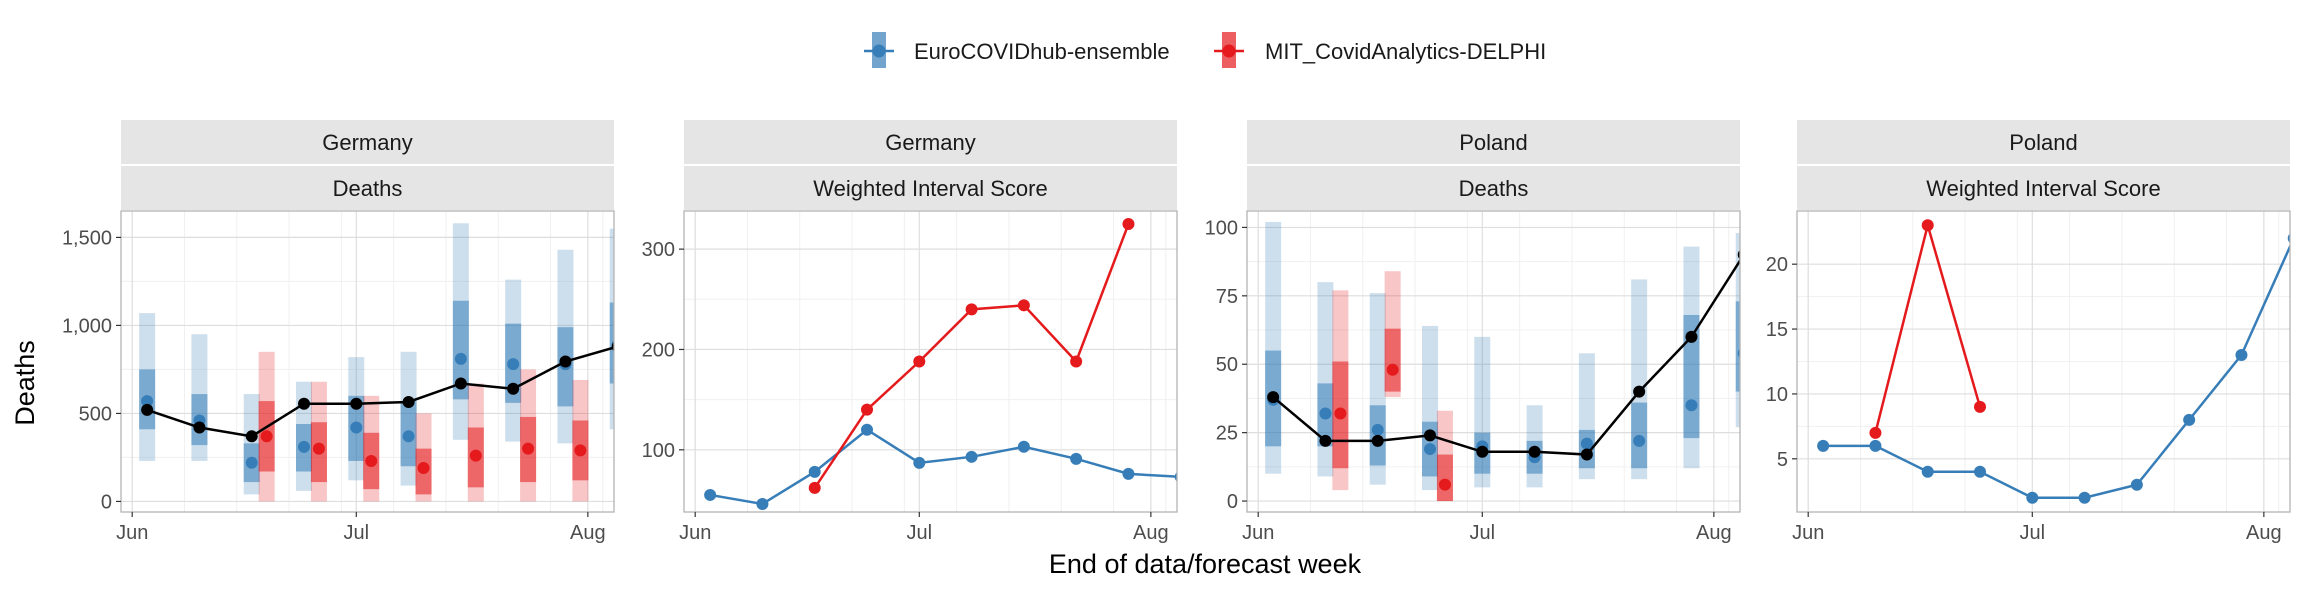 The height and width of the screenshot is (595, 2304). What do you see at coordinates (1227, 434) in the screenshot?
I see `y-tick-label: 25` at bounding box center [1227, 434].